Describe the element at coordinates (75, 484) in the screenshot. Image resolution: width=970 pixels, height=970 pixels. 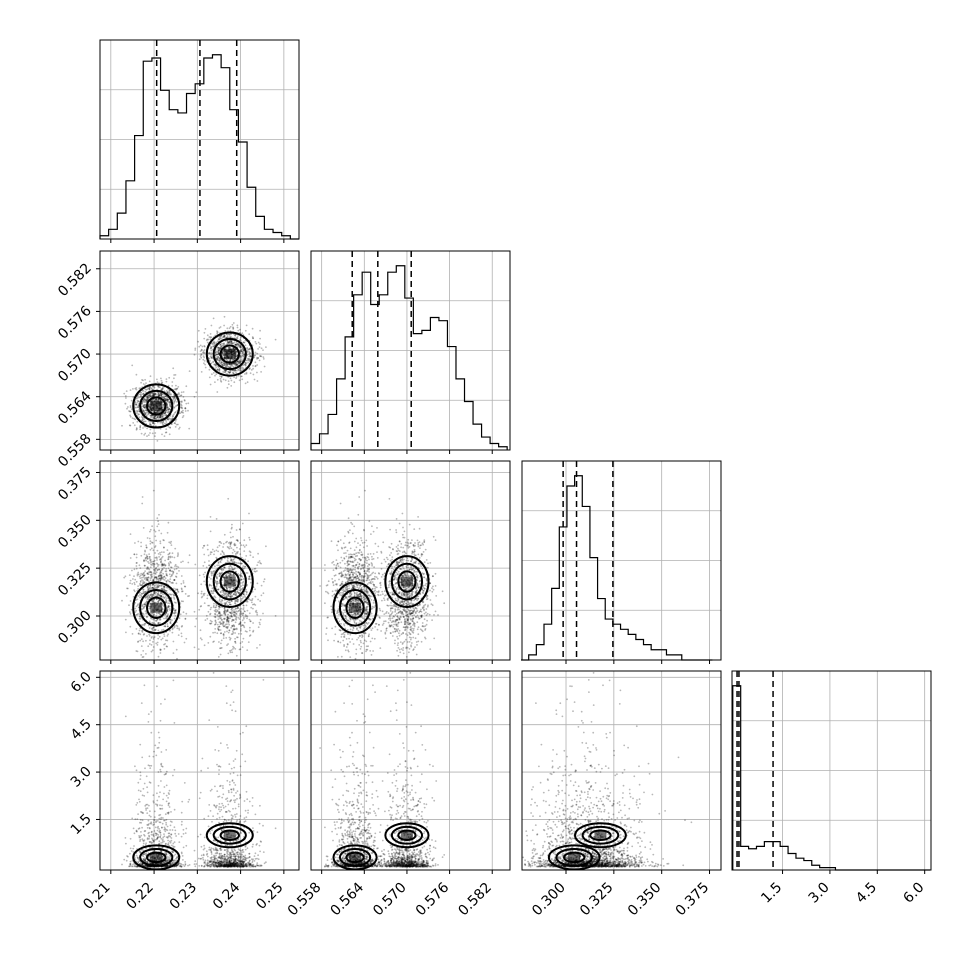
I see `y-tick-label: 0.375` at that location.